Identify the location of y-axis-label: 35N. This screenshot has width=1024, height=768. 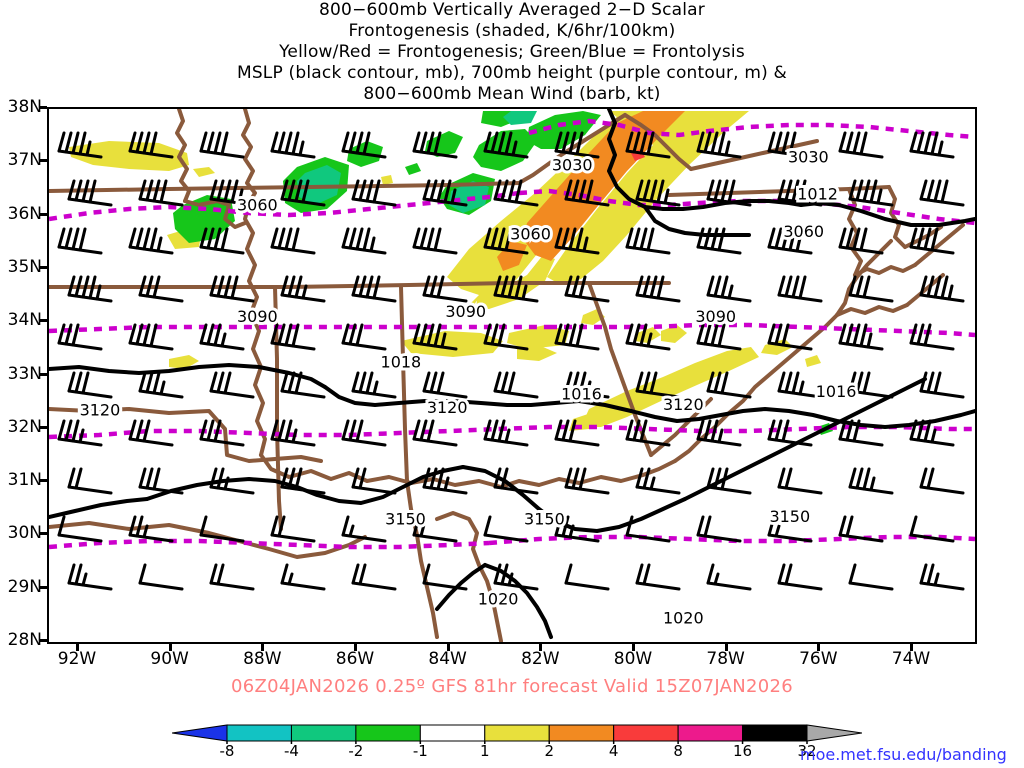
(24, 266).